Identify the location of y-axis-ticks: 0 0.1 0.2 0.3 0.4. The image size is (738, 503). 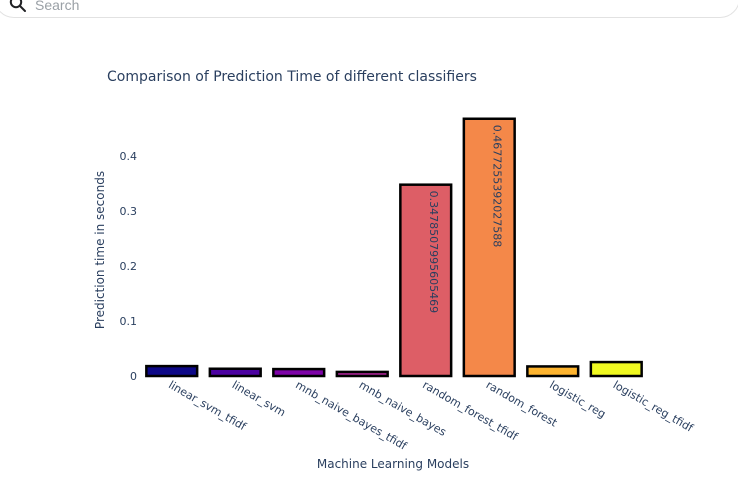
(129, 266).